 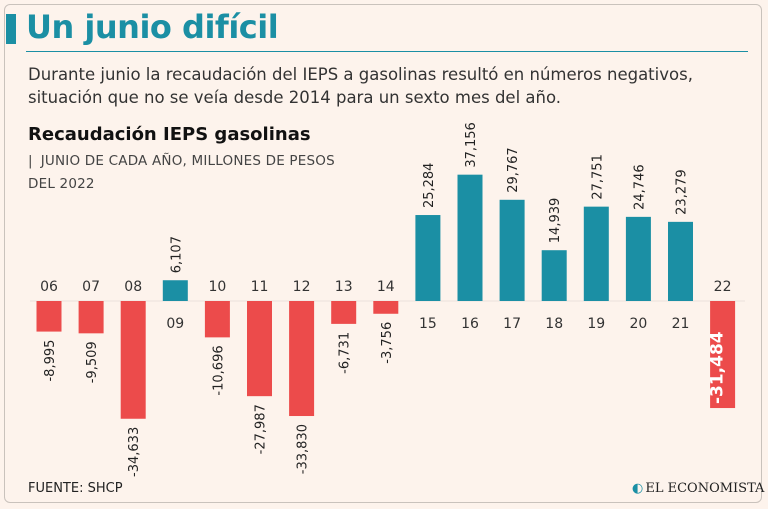 I want to click on data-label: 25,284, so click(x=429, y=186).